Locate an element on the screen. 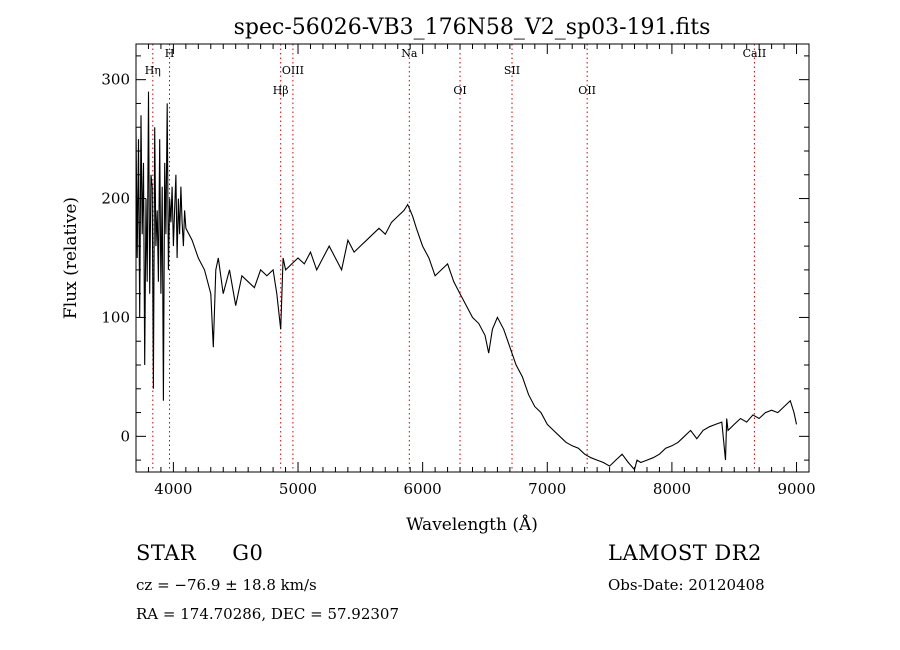 The width and height of the screenshot is (900, 650). line-label-7: OII is located at coordinates (587, 90).